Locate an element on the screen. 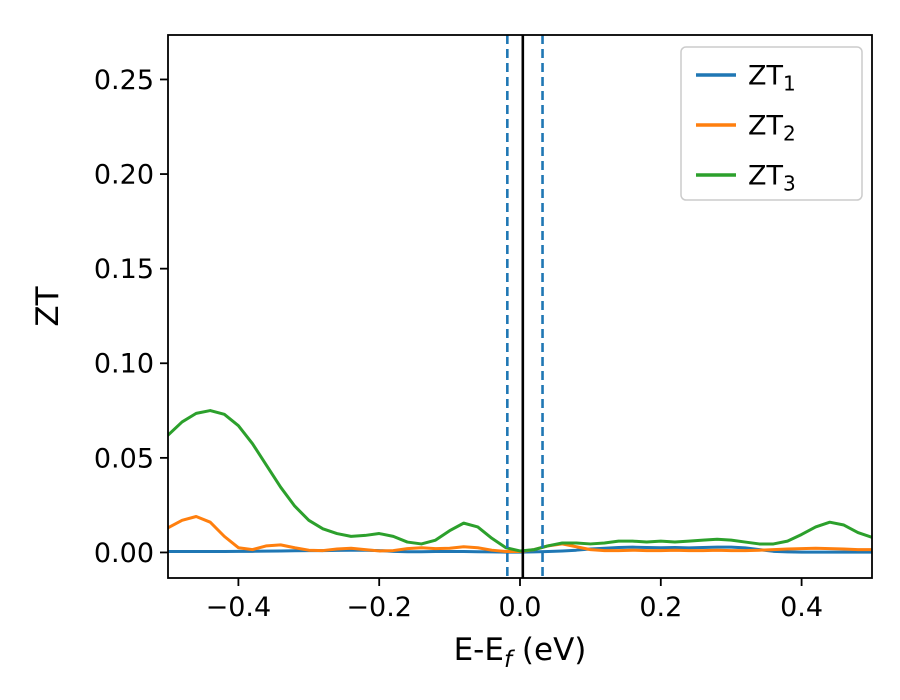 This screenshot has height=700, width=900. legend-label-ZT1: ZT1 is located at coordinates (772, 77).